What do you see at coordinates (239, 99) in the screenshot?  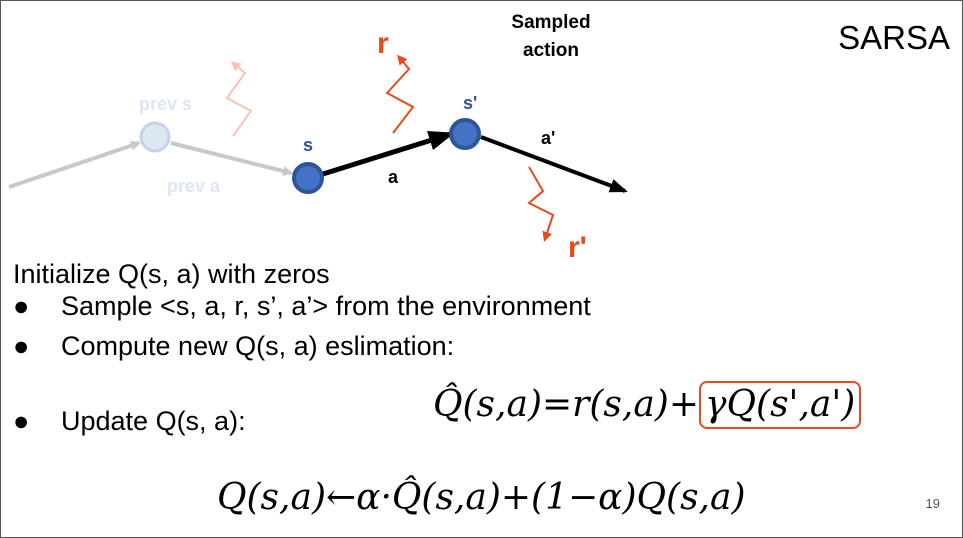 I see `prev-reward-zigzag` at bounding box center [239, 99].